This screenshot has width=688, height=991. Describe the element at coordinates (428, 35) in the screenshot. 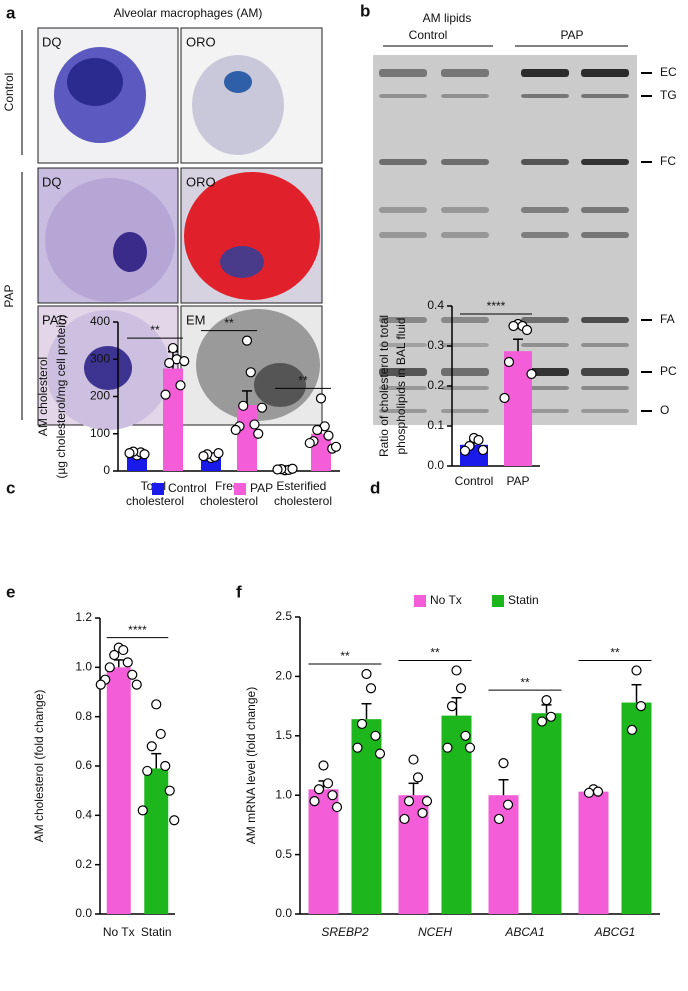

I see `group-label: Control` at that location.